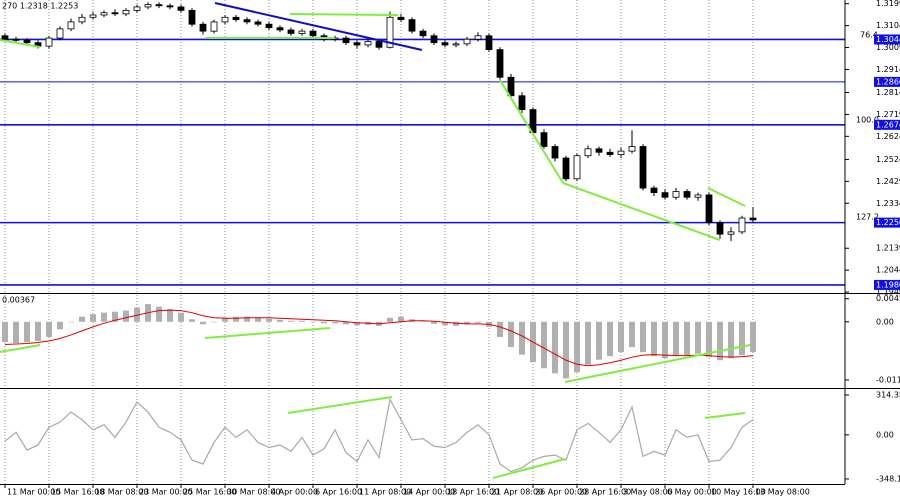 The image size is (900, 499). I want to click on x-tick-label: 25 Mar 16:00, so click(209, 492).